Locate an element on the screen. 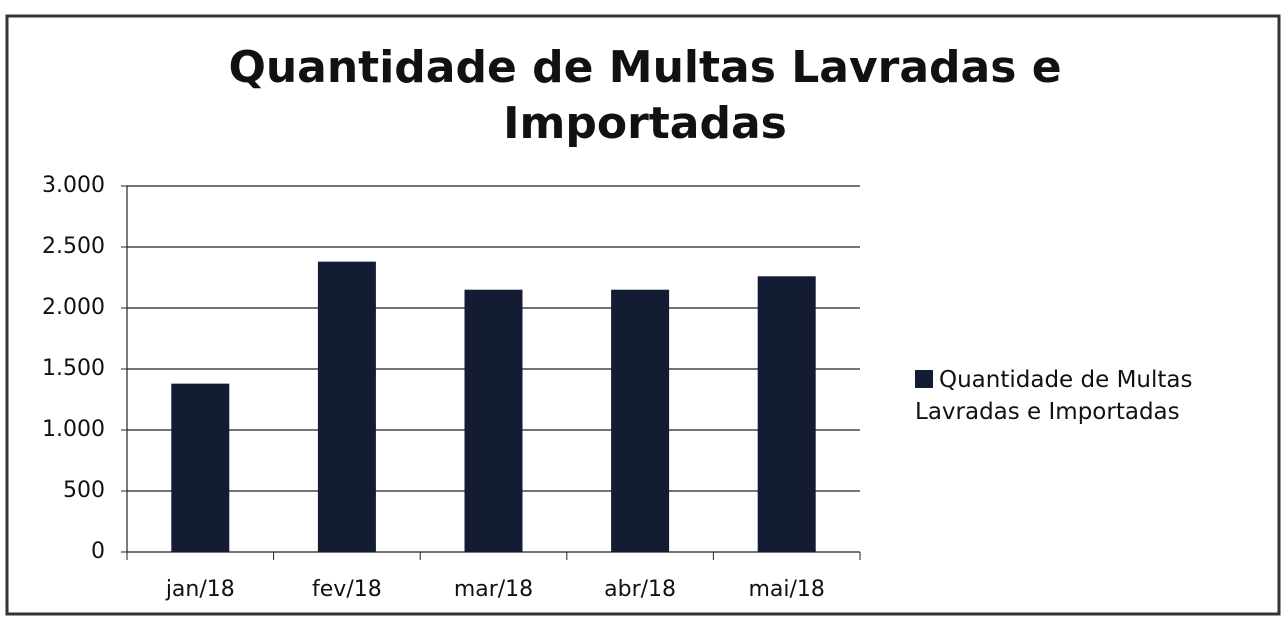 The width and height of the screenshot is (1284, 619). y-tick-label: 2.500 is located at coordinates (73, 246).